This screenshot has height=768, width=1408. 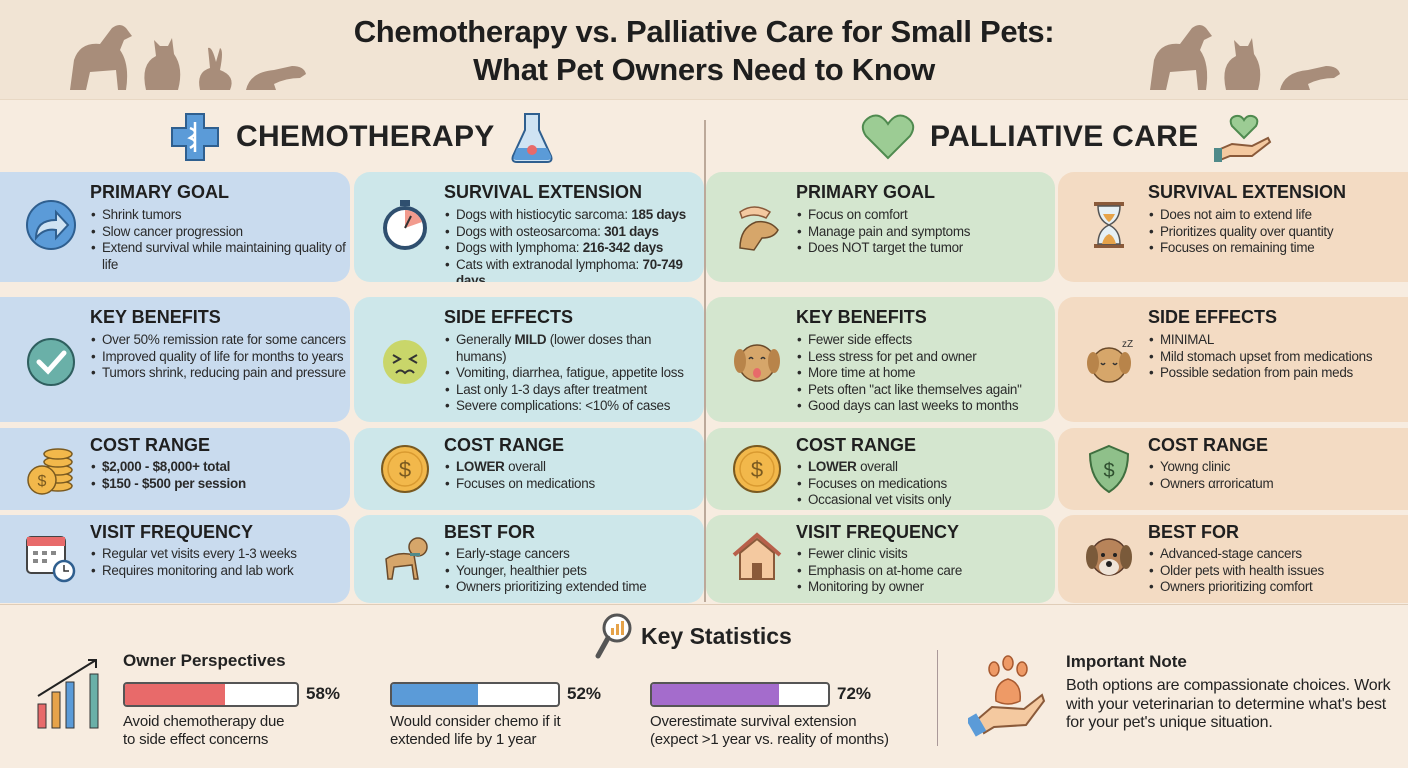 What do you see at coordinates (937, 698) in the screenshot?
I see `stats-divider` at bounding box center [937, 698].